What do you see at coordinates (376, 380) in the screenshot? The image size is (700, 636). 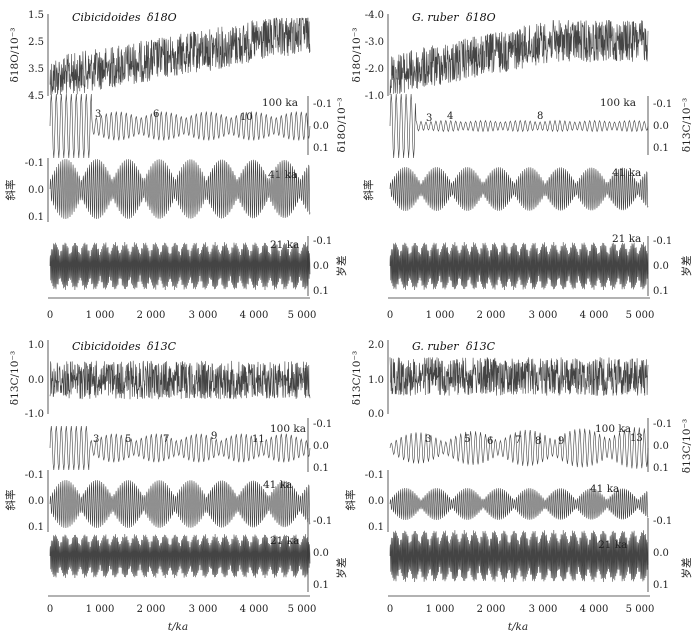 I see `tick-rub-c-2: 1.0` at bounding box center [376, 380].